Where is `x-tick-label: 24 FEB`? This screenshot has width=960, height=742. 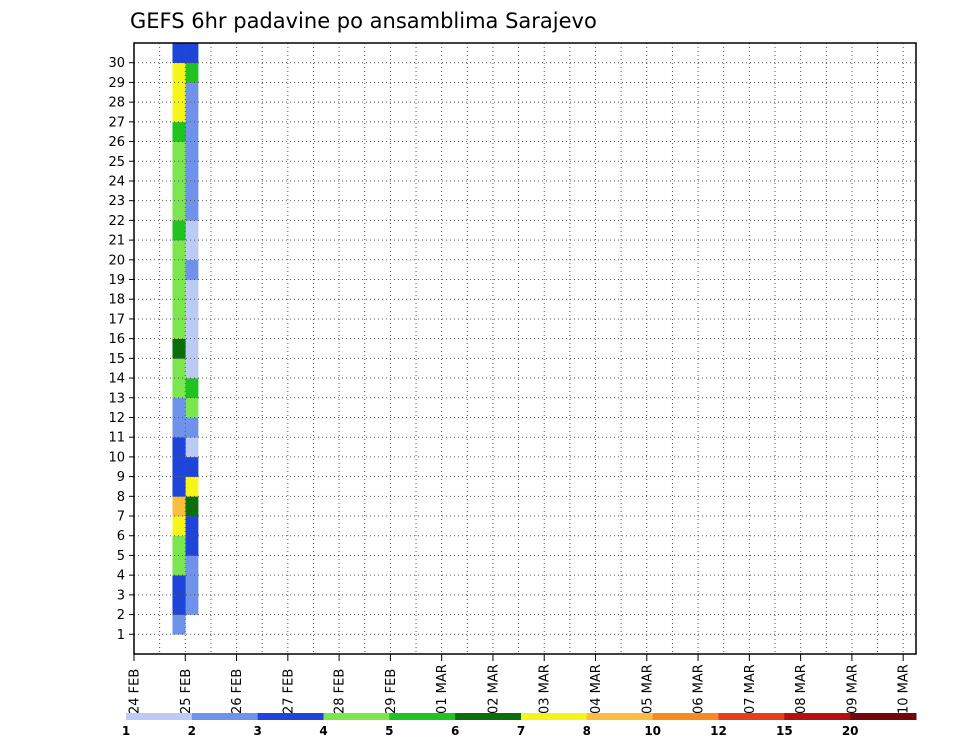
x-tick-label: 24 FEB is located at coordinates (135, 691).